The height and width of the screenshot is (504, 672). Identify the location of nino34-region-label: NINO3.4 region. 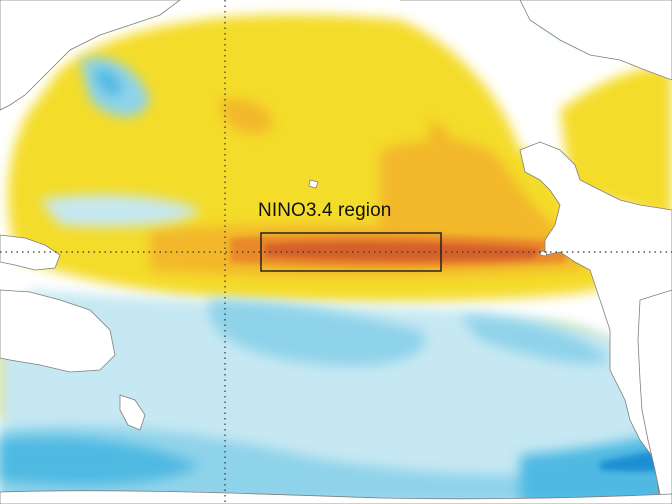
(325, 210).